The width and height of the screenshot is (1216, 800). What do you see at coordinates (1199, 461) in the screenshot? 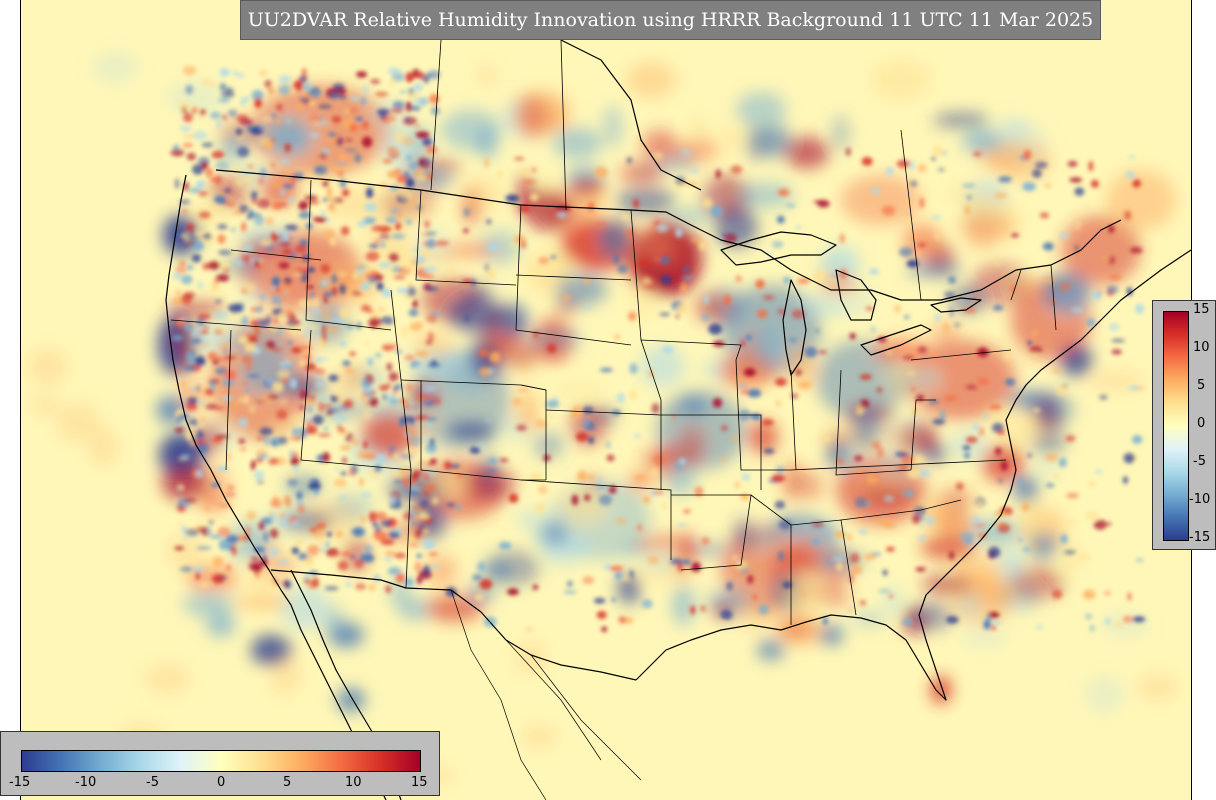
I see `colorbar-right-tick: -5` at bounding box center [1199, 461].